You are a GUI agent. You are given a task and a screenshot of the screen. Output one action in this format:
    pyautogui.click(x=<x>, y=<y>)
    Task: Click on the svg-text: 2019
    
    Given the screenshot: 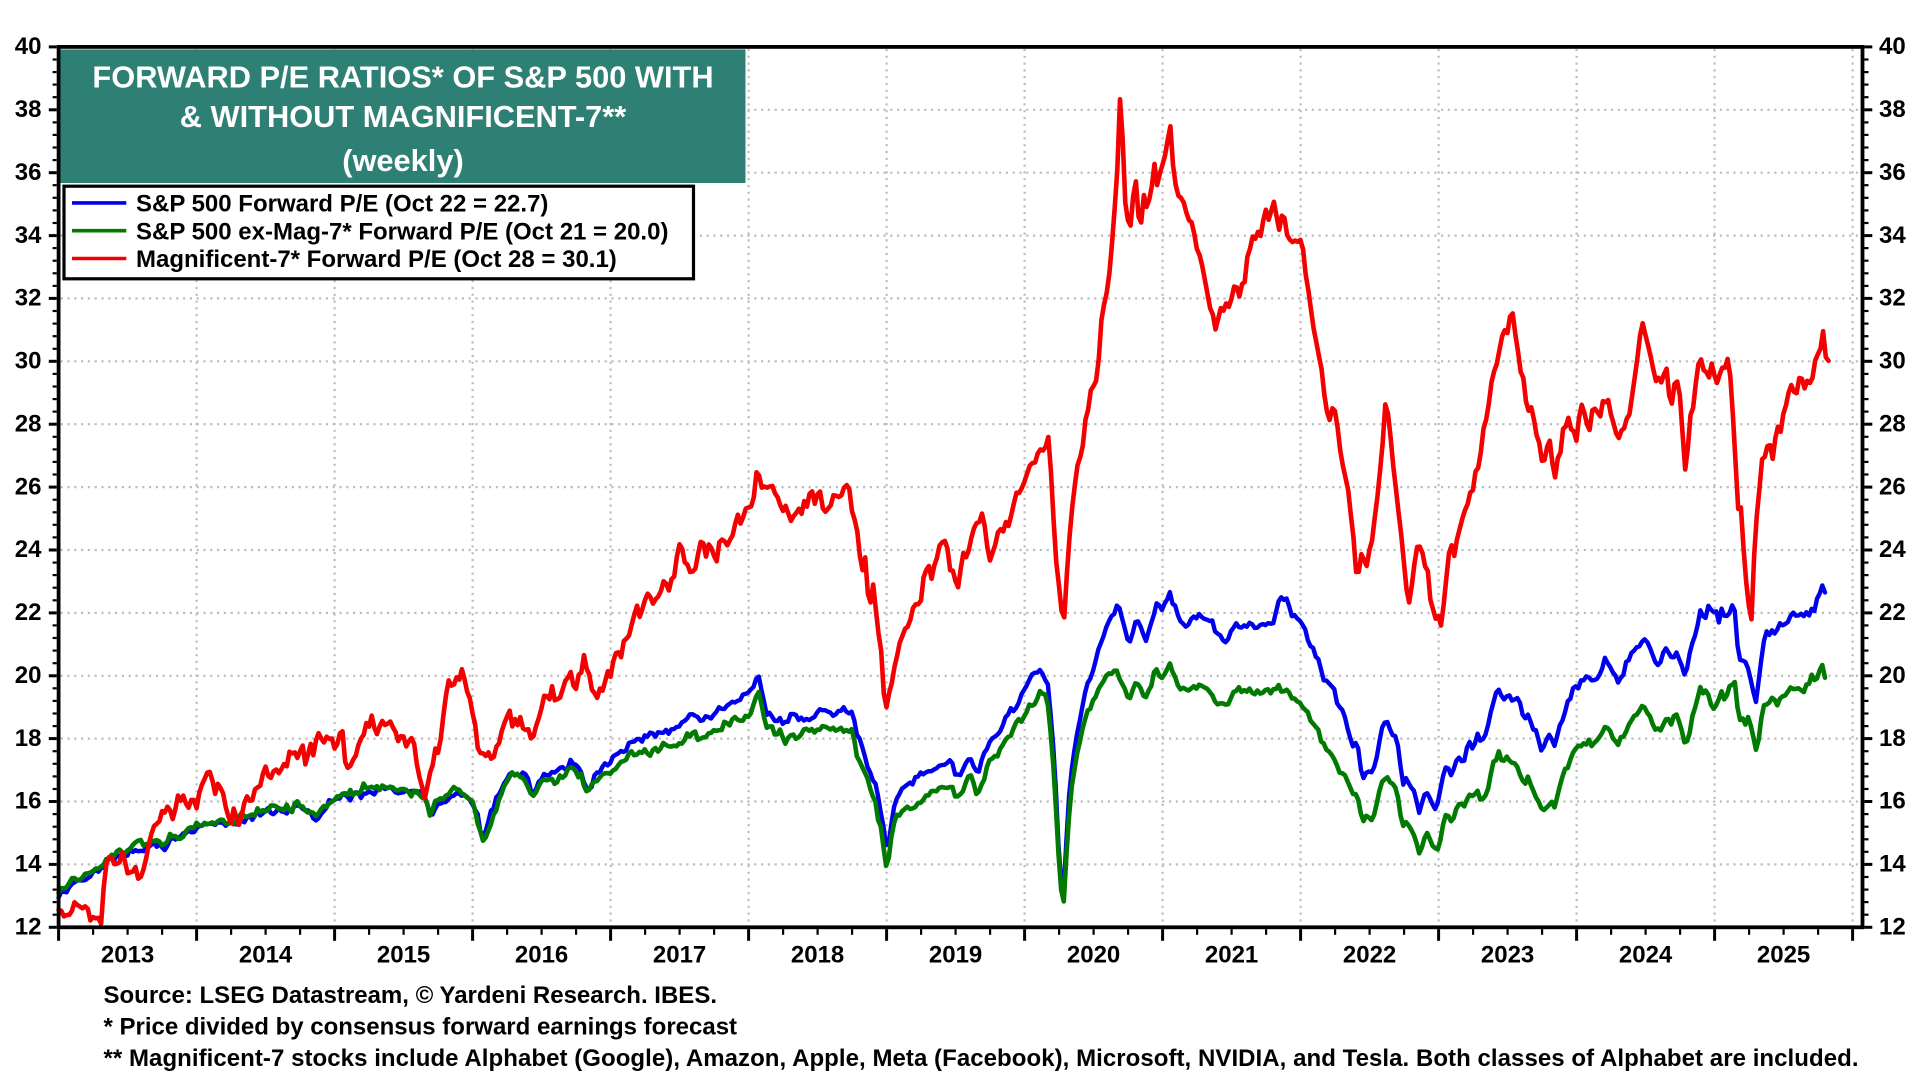 What is the action you would take?
    pyautogui.click(x=955, y=955)
    